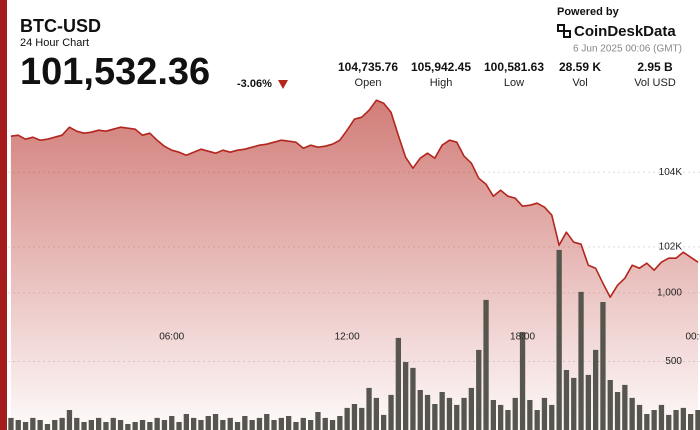 The height and width of the screenshot is (430, 700). I want to click on stat-value: 2.95 B, so click(655, 67).